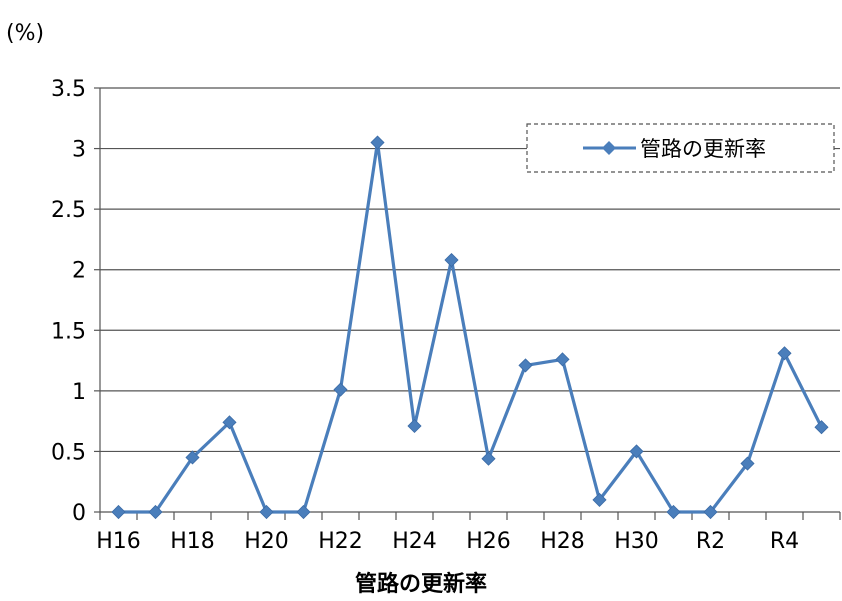  Describe the element at coordinates (68, 452) in the screenshot. I see `y-tick-label: 0.5` at that location.